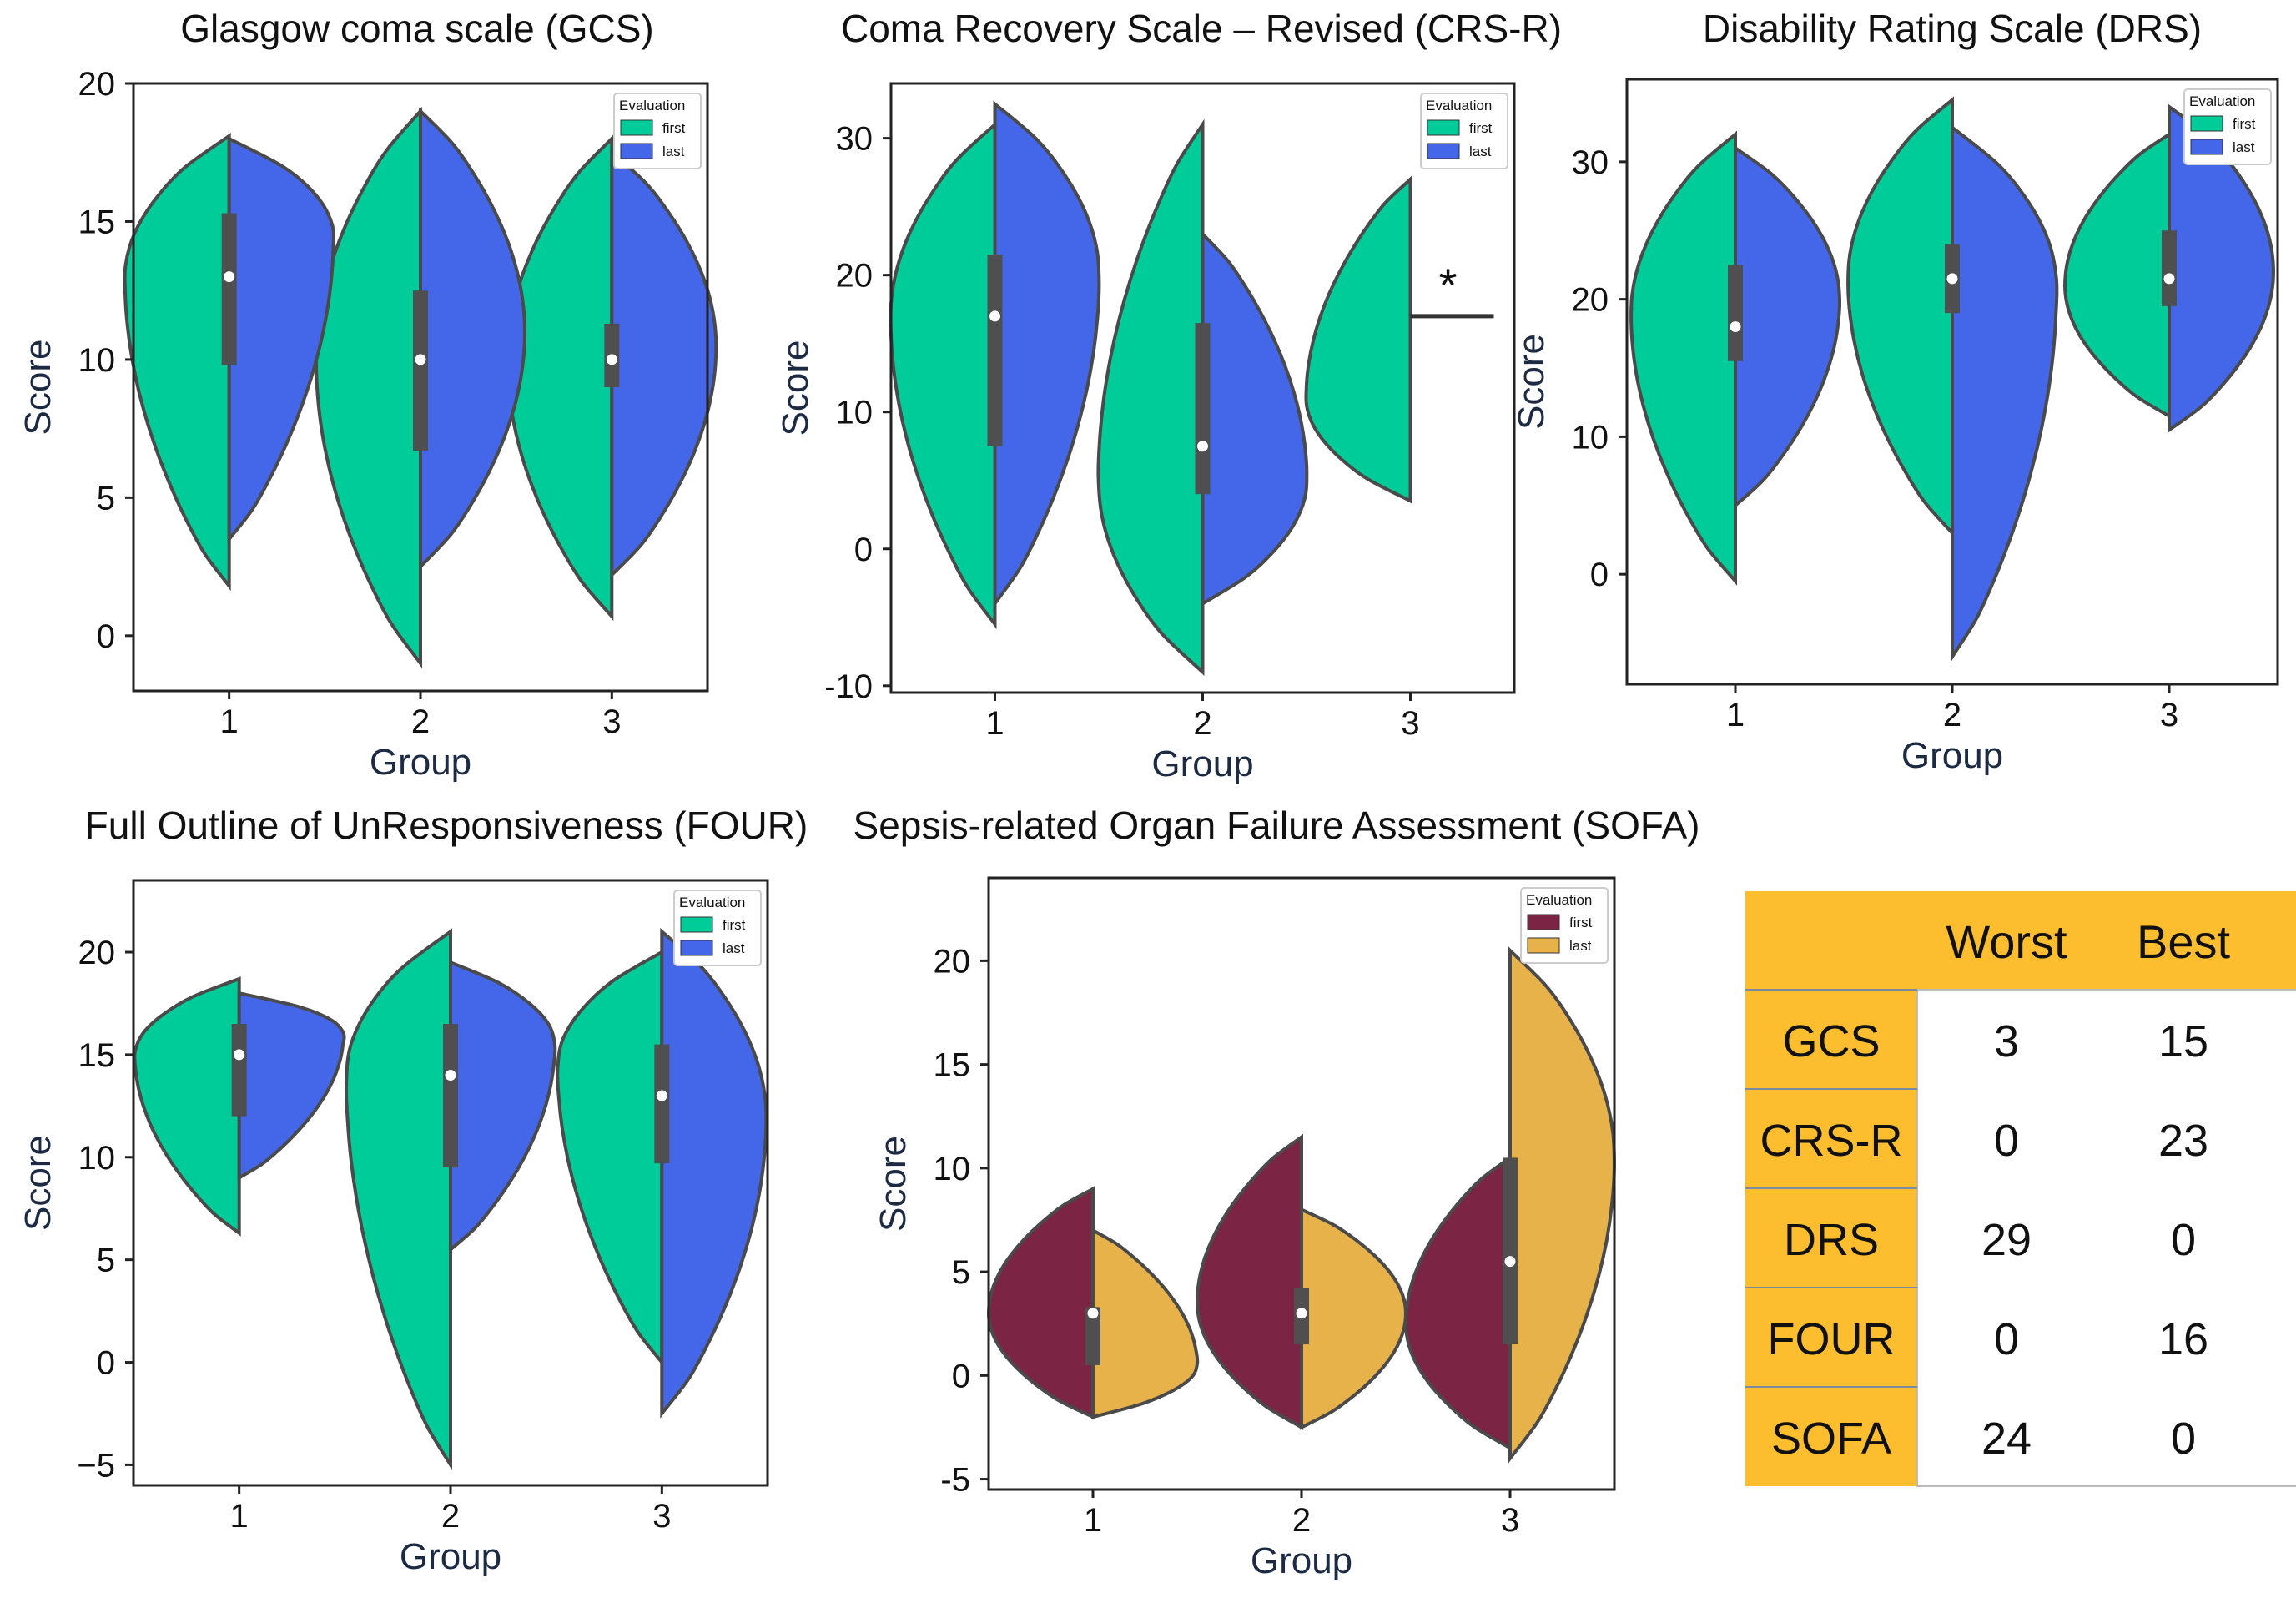 The height and width of the screenshot is (1598, 2296). What do you see at coordinates (952, 1066) in the screenshot?
I see `y-tick-label: 15` at bounding box center [952, 1066].